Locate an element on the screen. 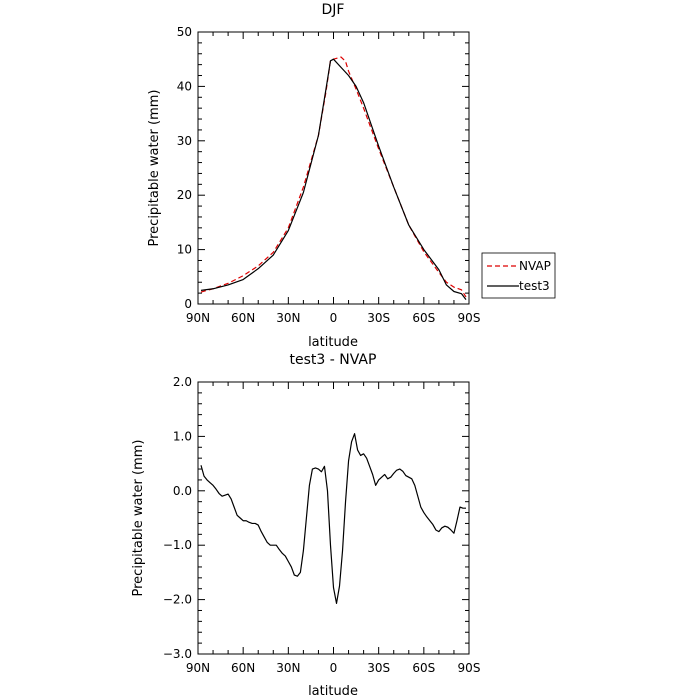 This screenshot has width=700, height=700. top-xtick-label: 0 is located at coordinates (334, 318).